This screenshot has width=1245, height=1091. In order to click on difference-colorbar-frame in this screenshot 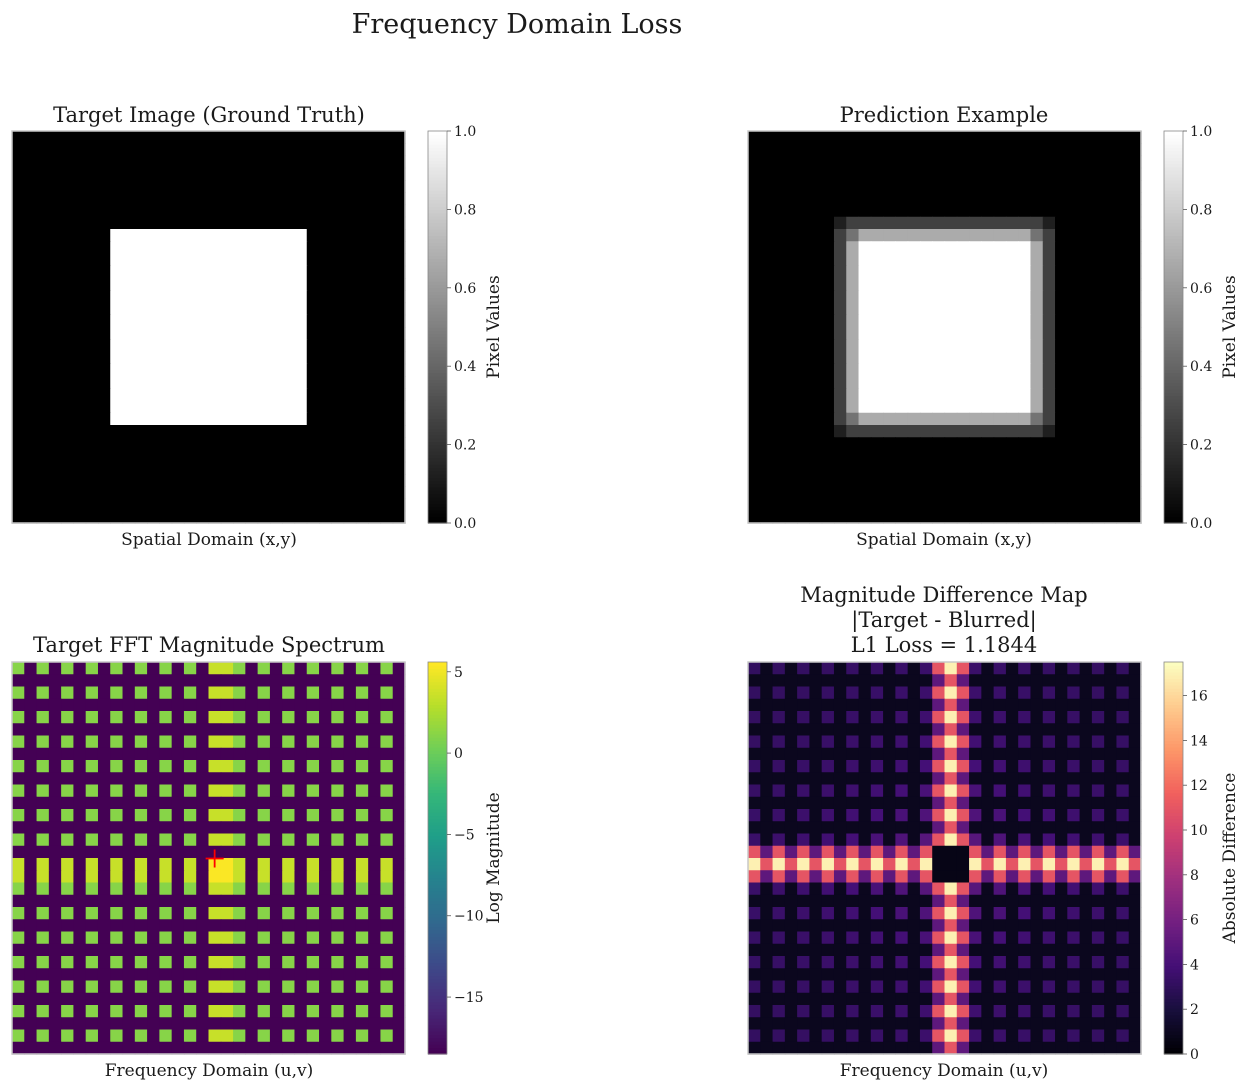, I will do `click(1173, 858)`.